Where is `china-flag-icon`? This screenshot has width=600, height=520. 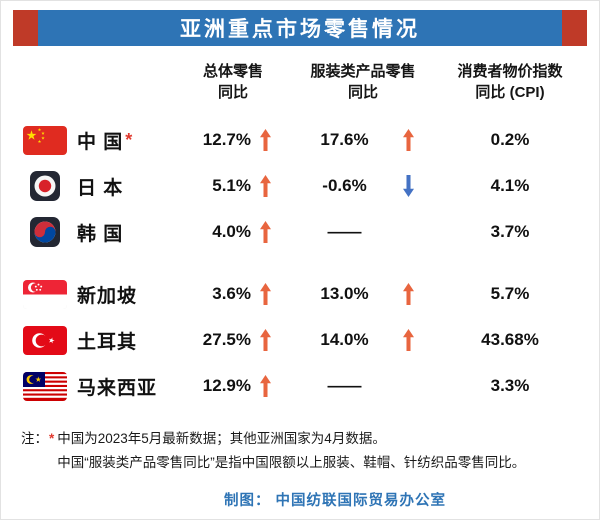
china-flag-icon is located at coordinates (45, 140).